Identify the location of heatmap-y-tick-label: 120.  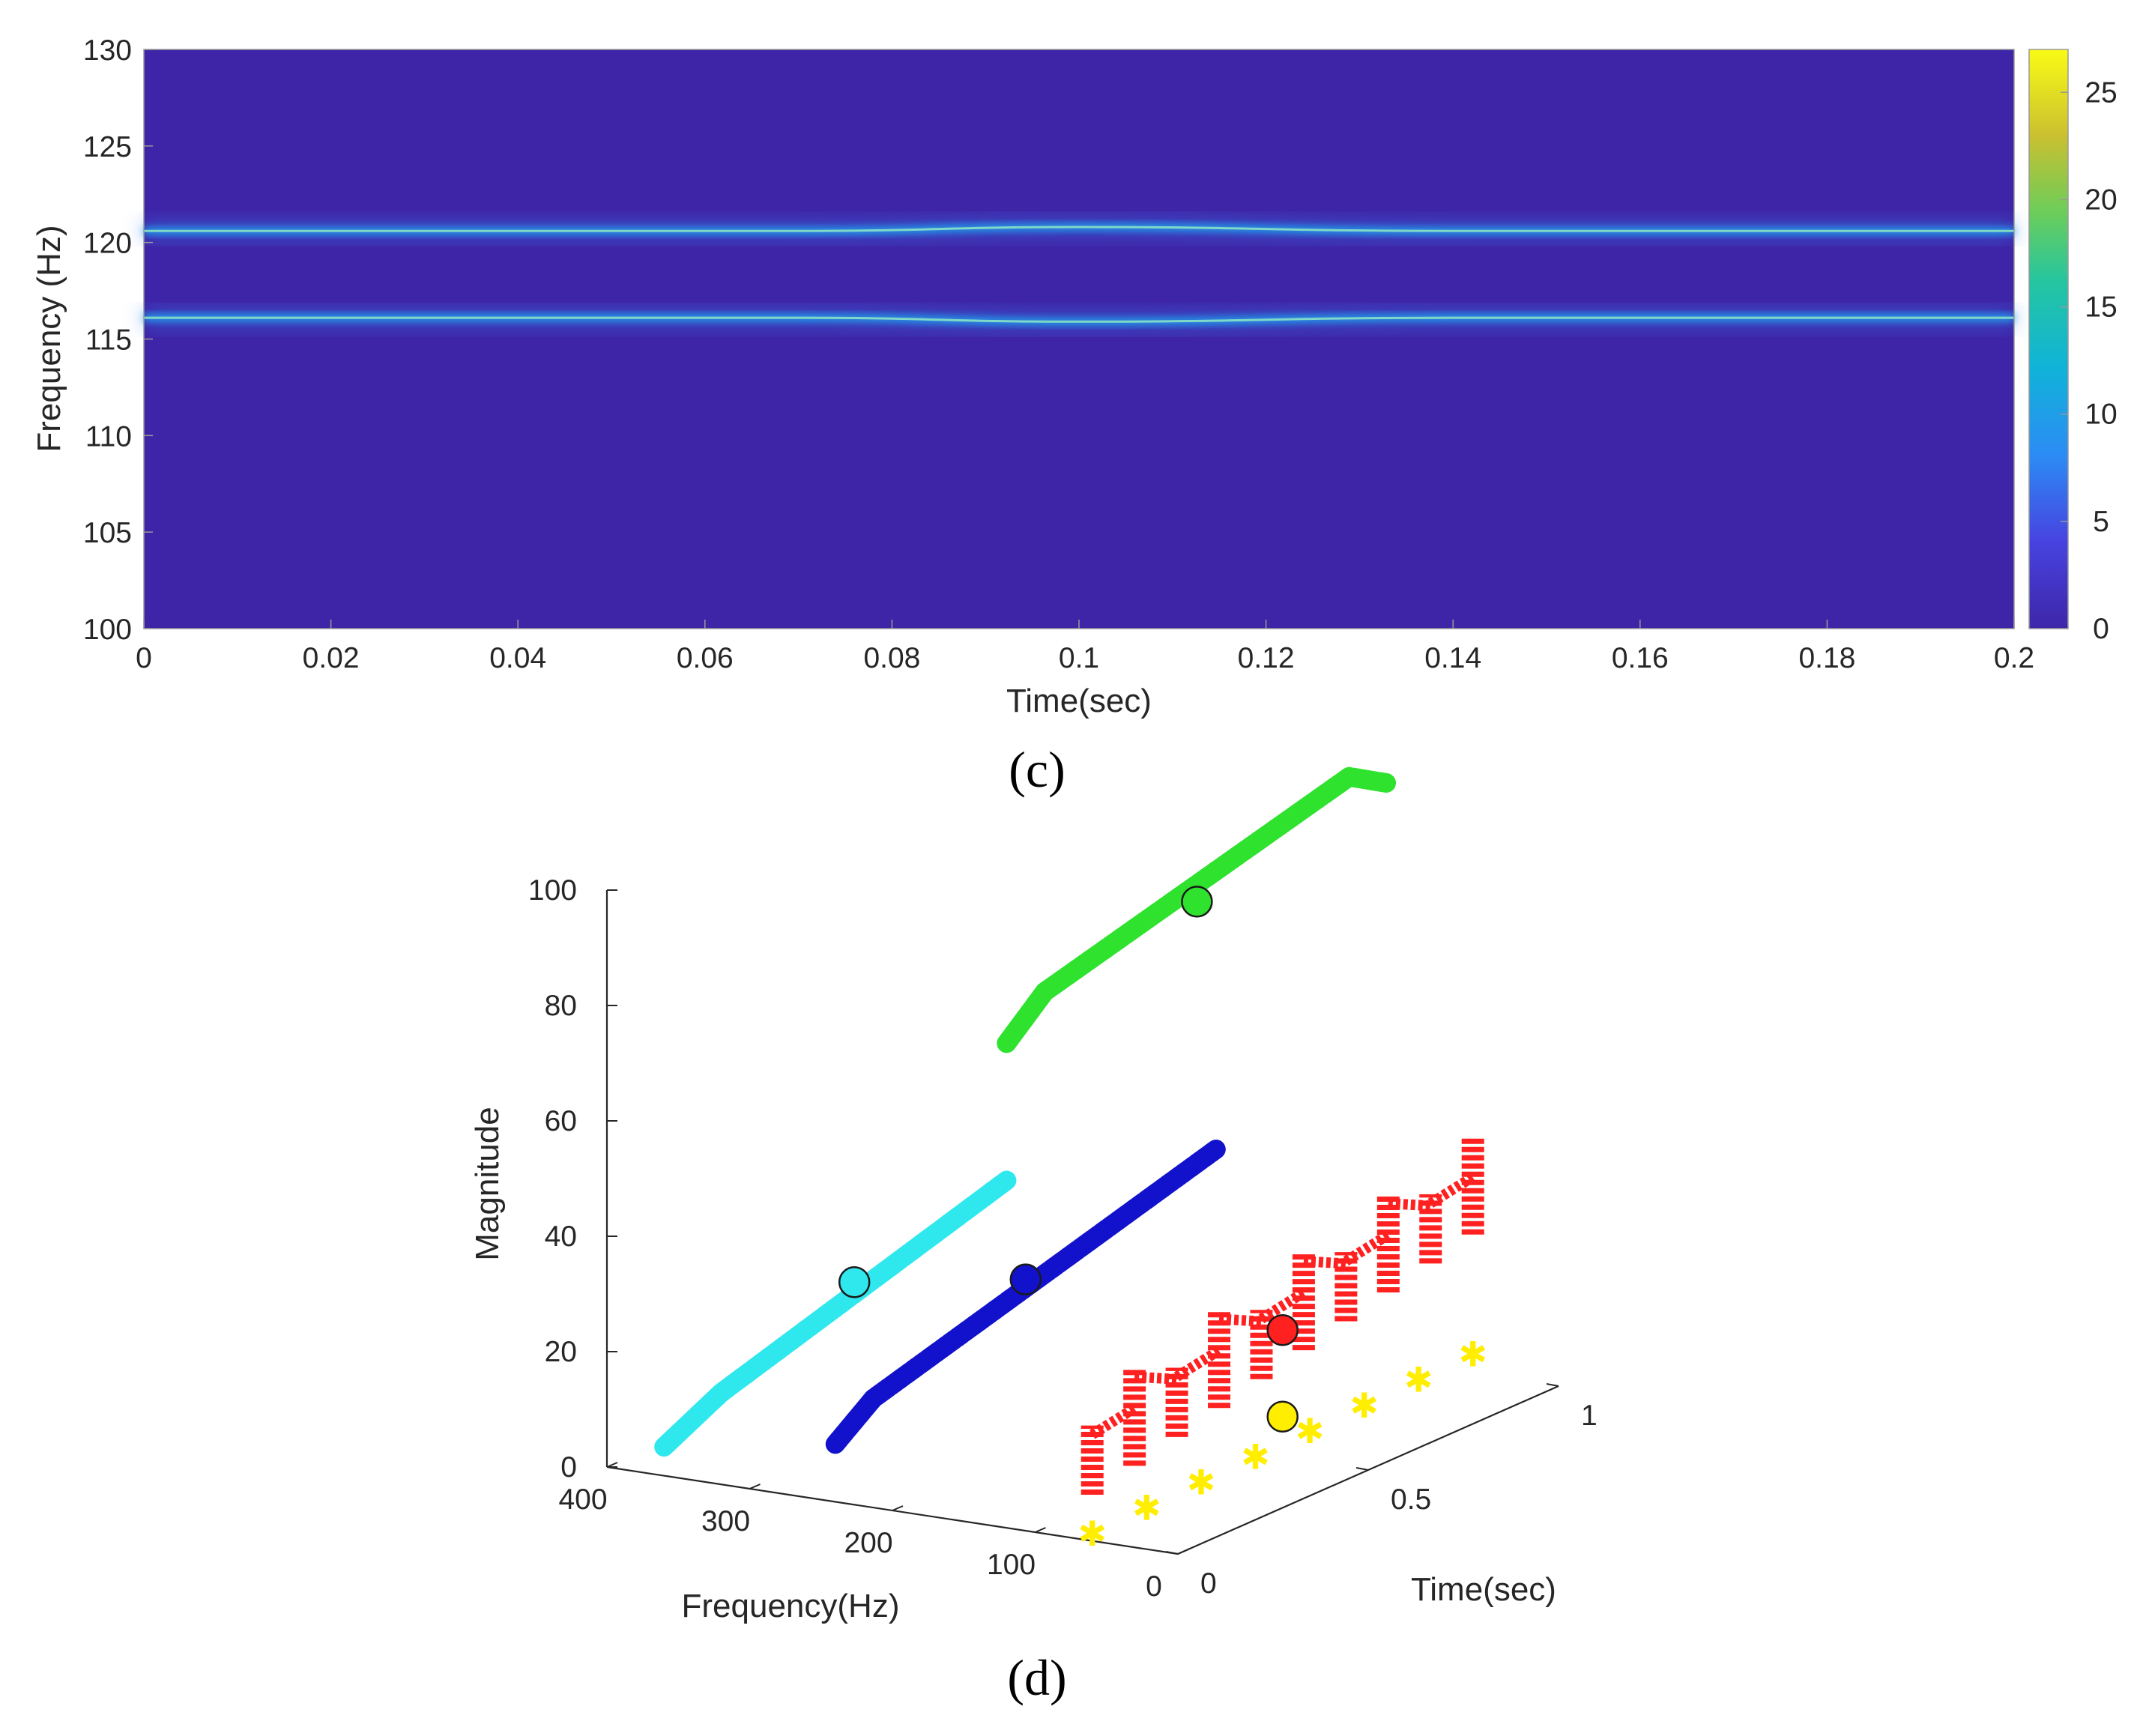
(107, 244).